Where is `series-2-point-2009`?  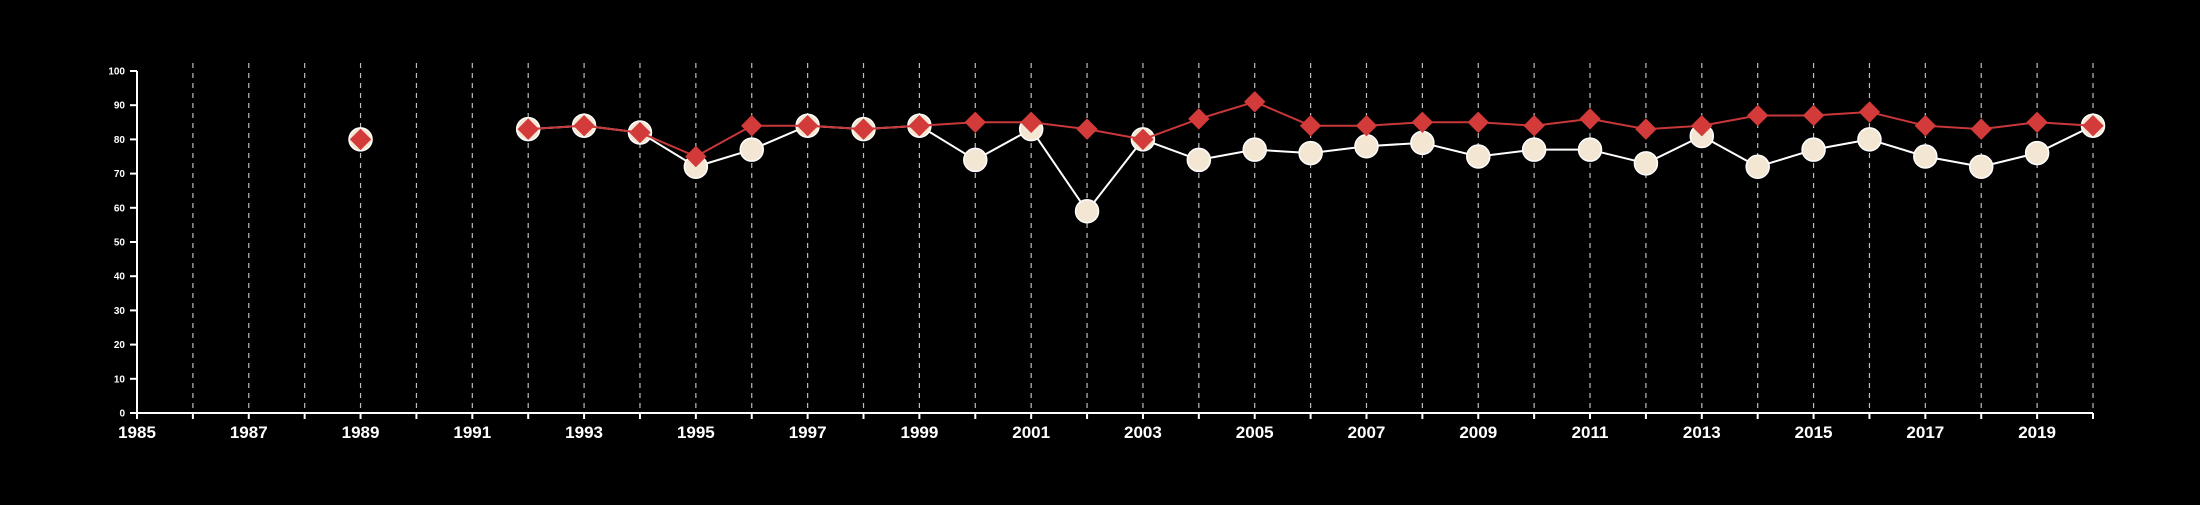
series-2-point-2009 is located at coordinates (1478, 122).